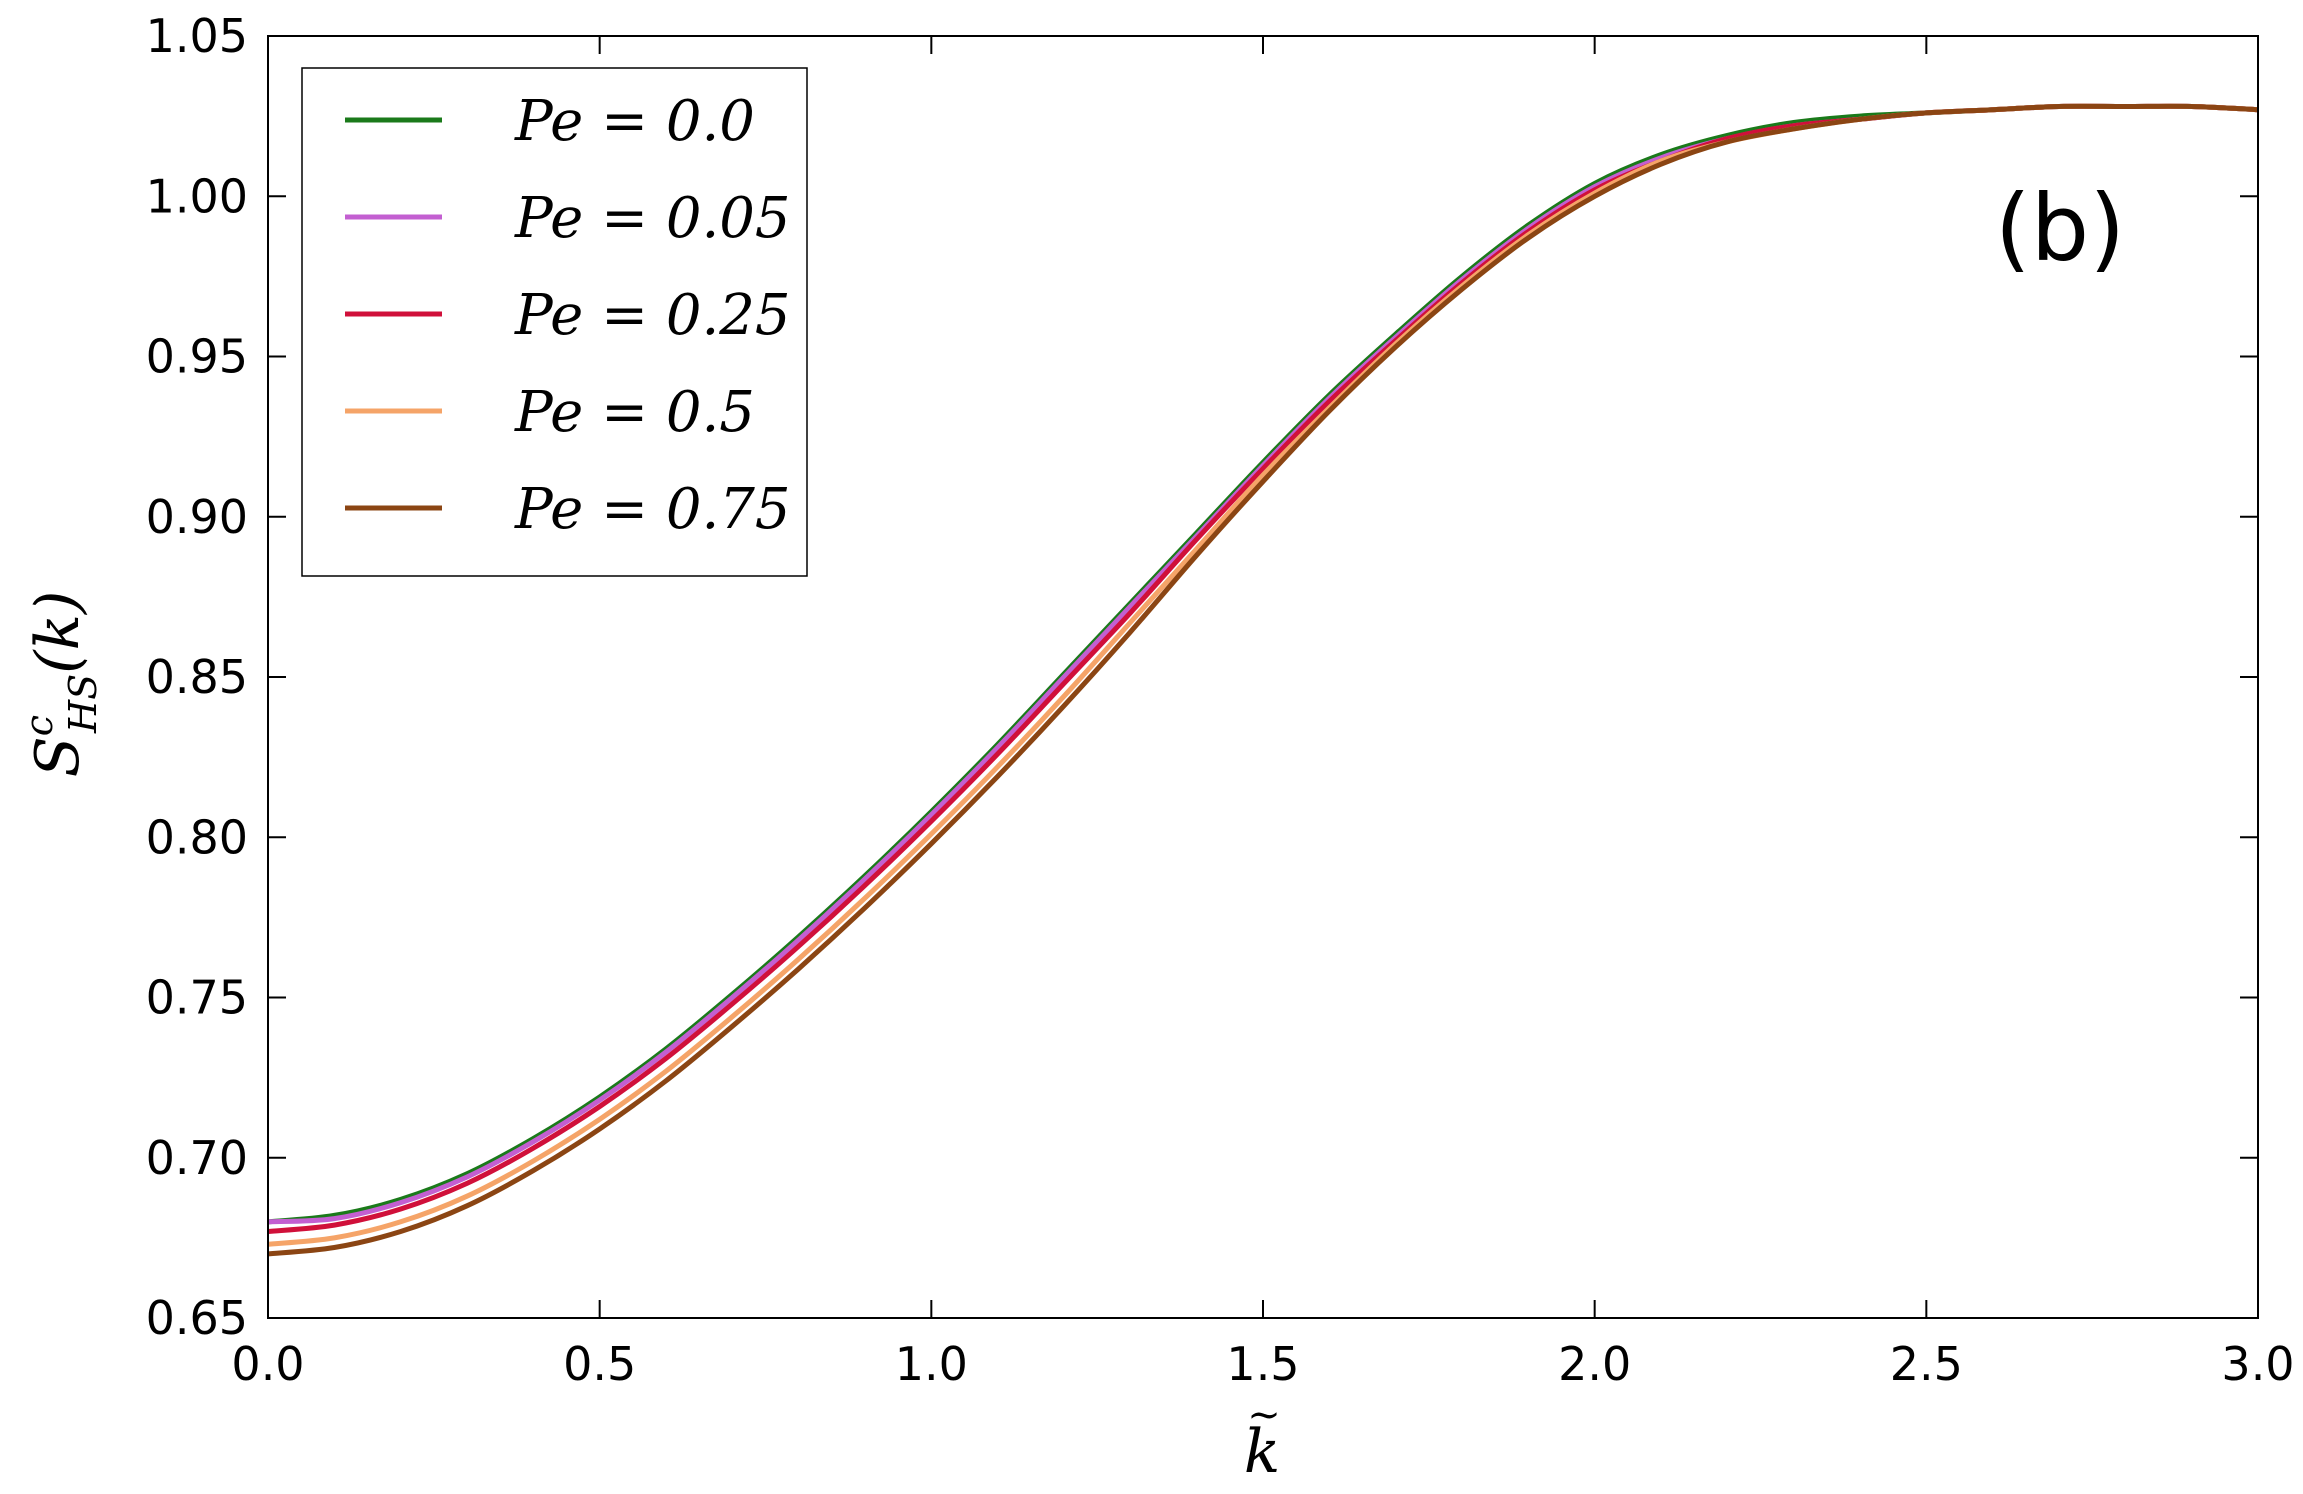 This screenshot has width=2303, height=1494. I want to click on svg-text: ScHS(k), so click(61, 684).